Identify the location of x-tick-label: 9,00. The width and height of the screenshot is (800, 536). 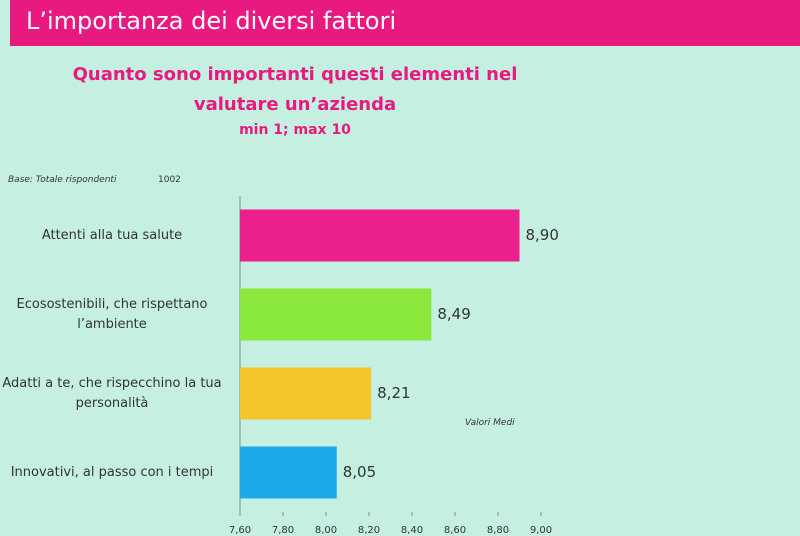
(541, 530).